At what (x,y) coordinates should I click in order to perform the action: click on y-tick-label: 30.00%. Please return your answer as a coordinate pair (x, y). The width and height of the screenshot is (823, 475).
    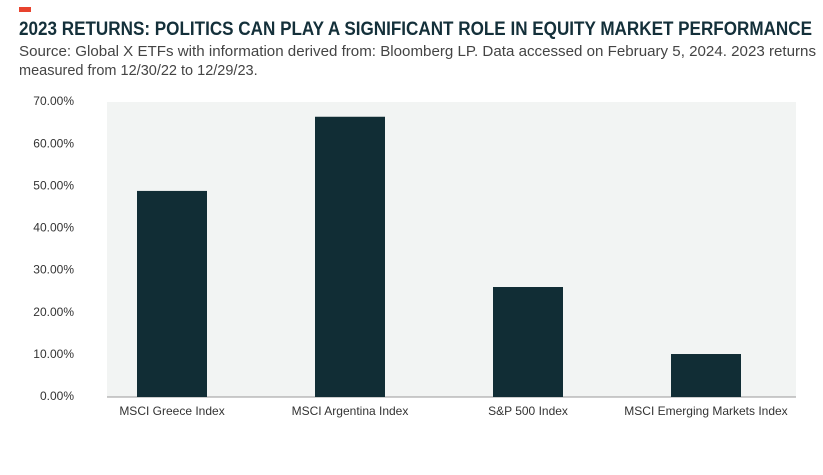
    Looking at the image, I should click on (53, 270).